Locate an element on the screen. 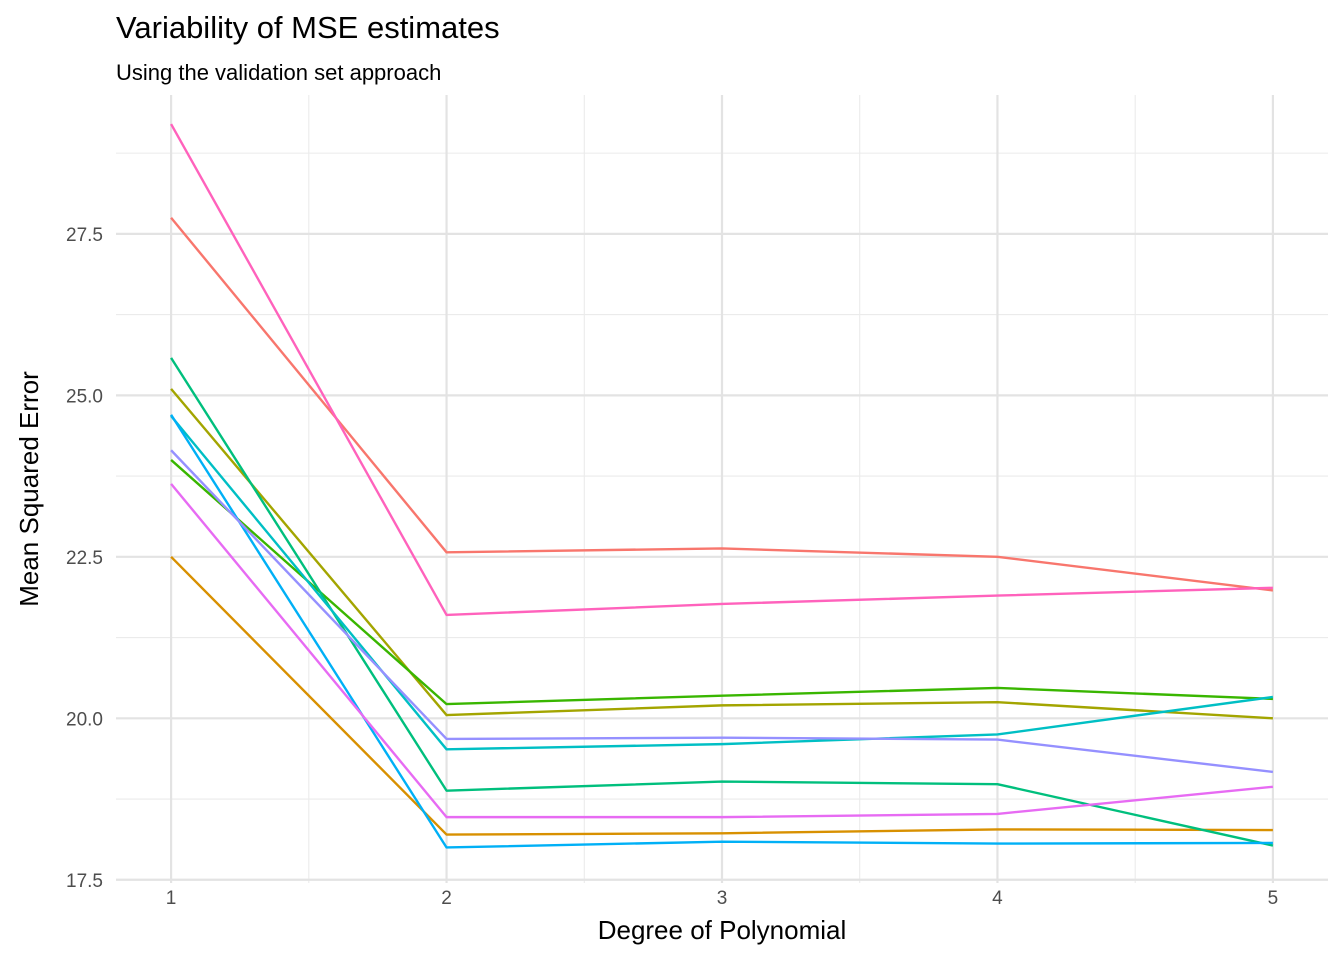 This screenshot has height=960, width=1344. y-axis-tick-labels: 17.5 20.0 22.5 25.0 27.5 is located at coordinates (84, 558).